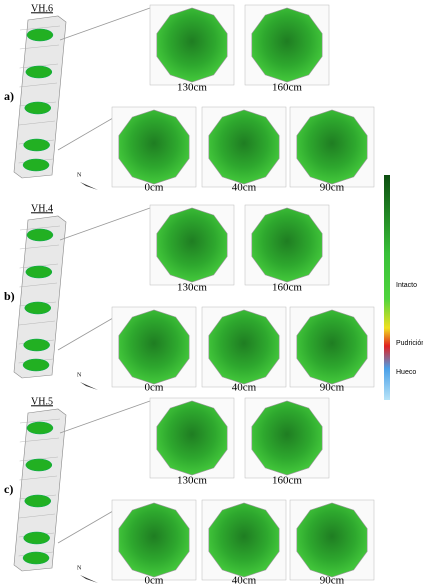 This screenshot has width=423, height=588. Describe the element at coordinates (9, 96) in the screenshot. I see `panel-letter: a)` at that location.